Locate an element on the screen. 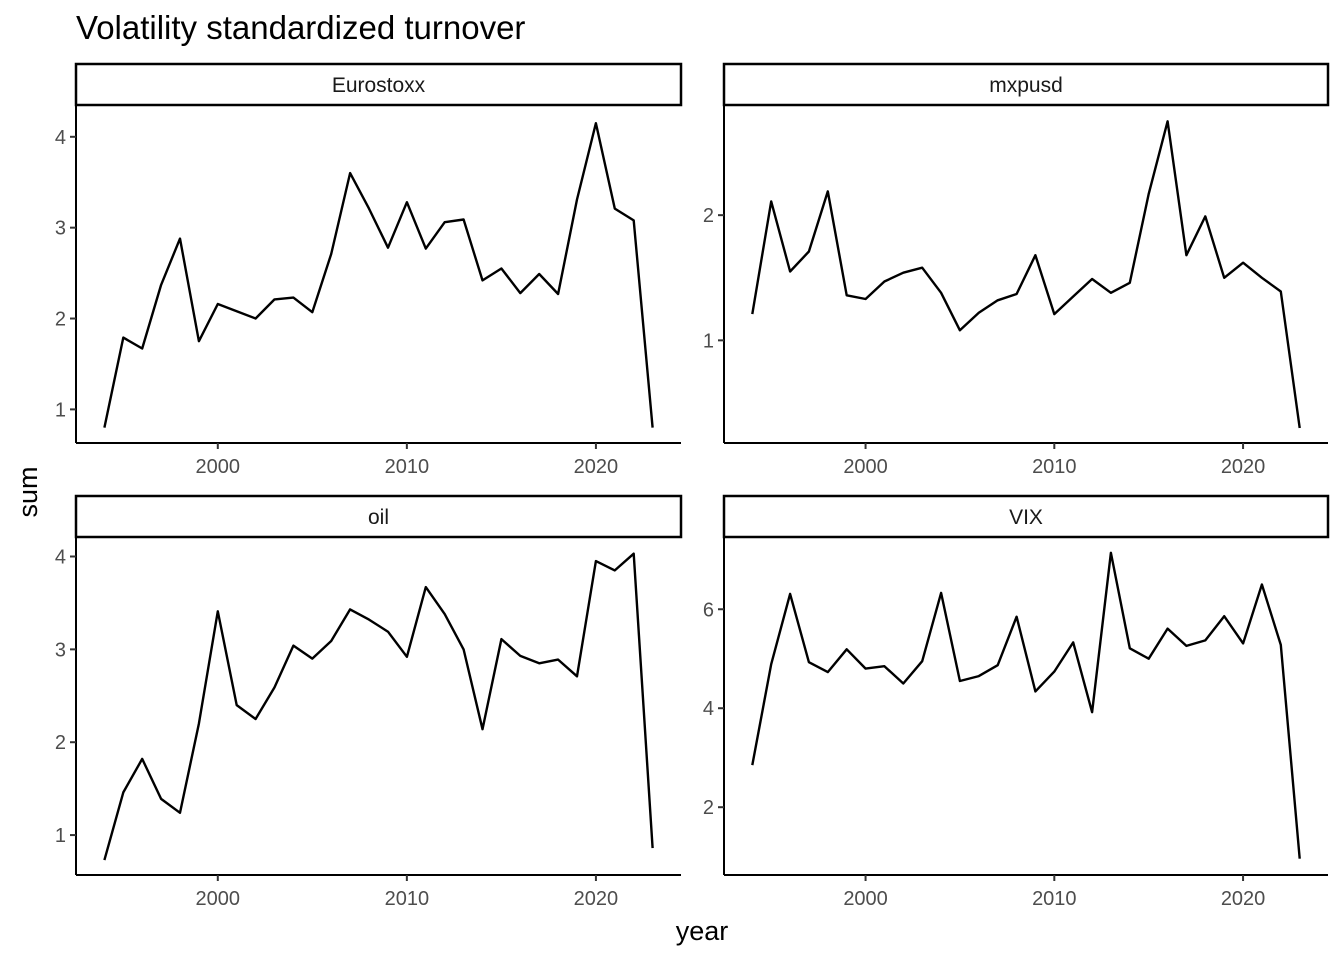 The image size is (1344, 960). x-tick-label-mxpusd-2000: 2000 is located at coordinates (865, 467).